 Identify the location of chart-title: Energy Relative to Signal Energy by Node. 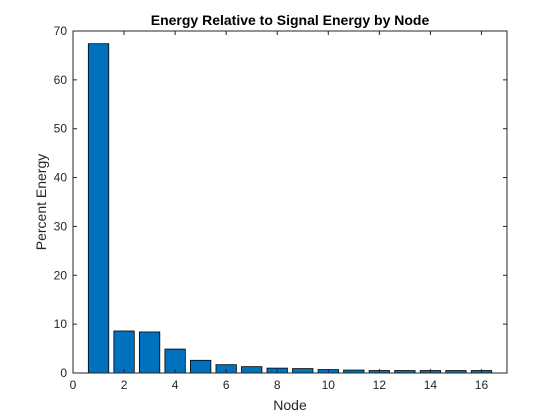
(290, 20).